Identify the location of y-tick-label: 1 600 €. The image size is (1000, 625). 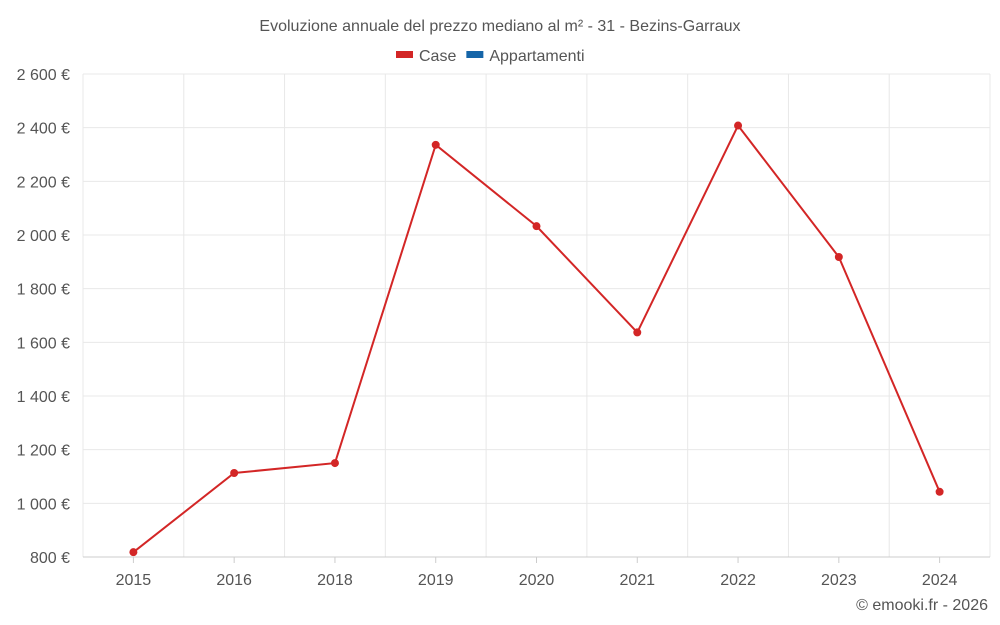
(43, 343).